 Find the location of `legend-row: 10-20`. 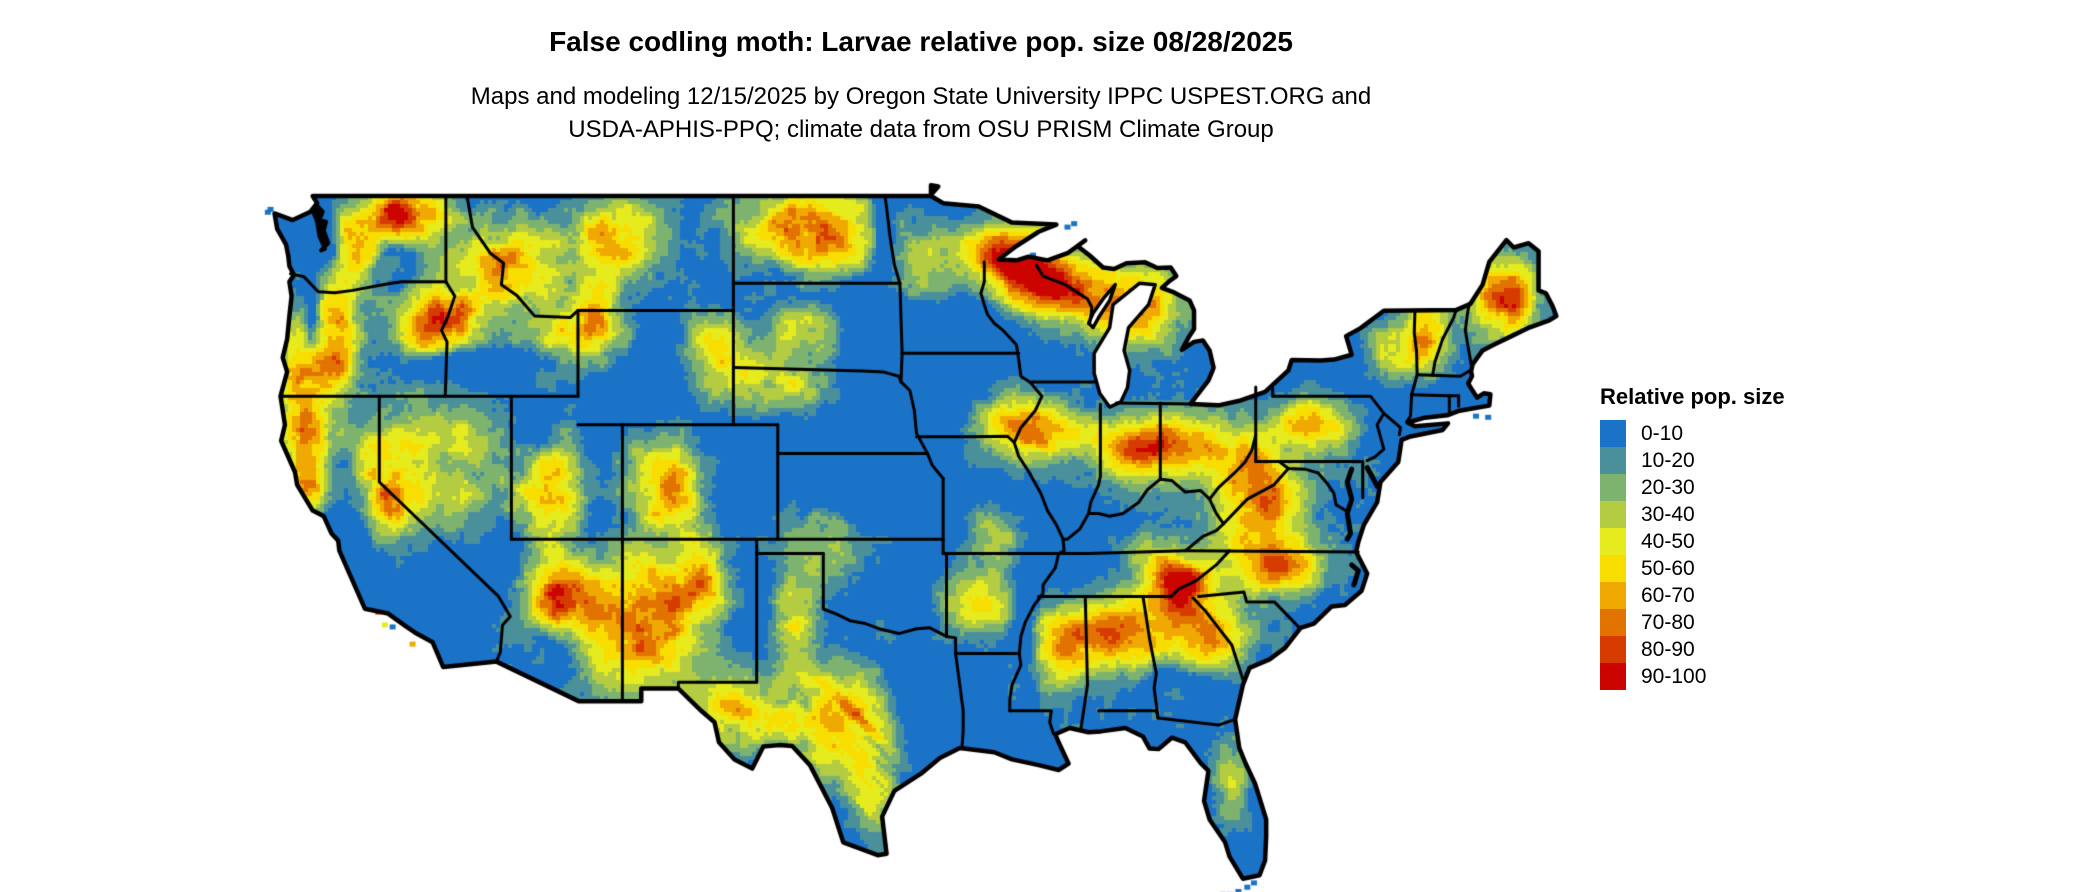

legend-row: 10-20 is located at coordinates (1692, 460).